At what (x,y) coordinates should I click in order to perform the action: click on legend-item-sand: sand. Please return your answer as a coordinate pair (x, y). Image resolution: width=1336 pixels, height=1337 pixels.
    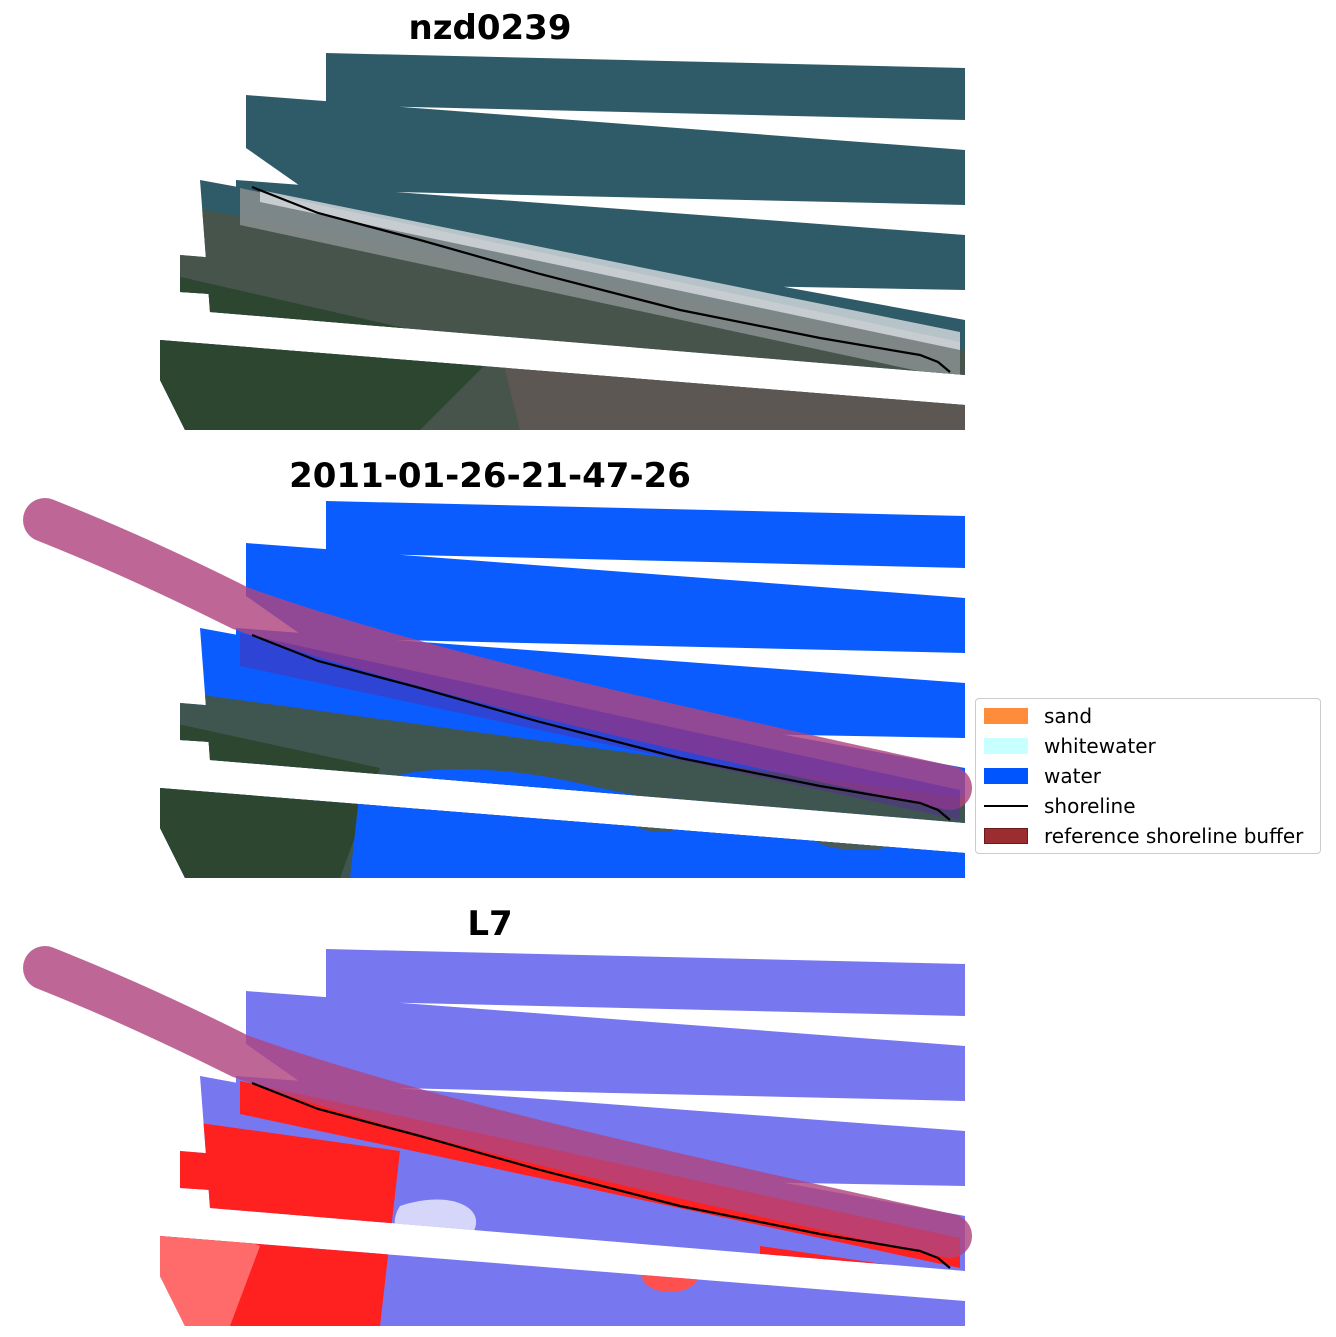
    Looking at the image, I should click on (1038, 716).